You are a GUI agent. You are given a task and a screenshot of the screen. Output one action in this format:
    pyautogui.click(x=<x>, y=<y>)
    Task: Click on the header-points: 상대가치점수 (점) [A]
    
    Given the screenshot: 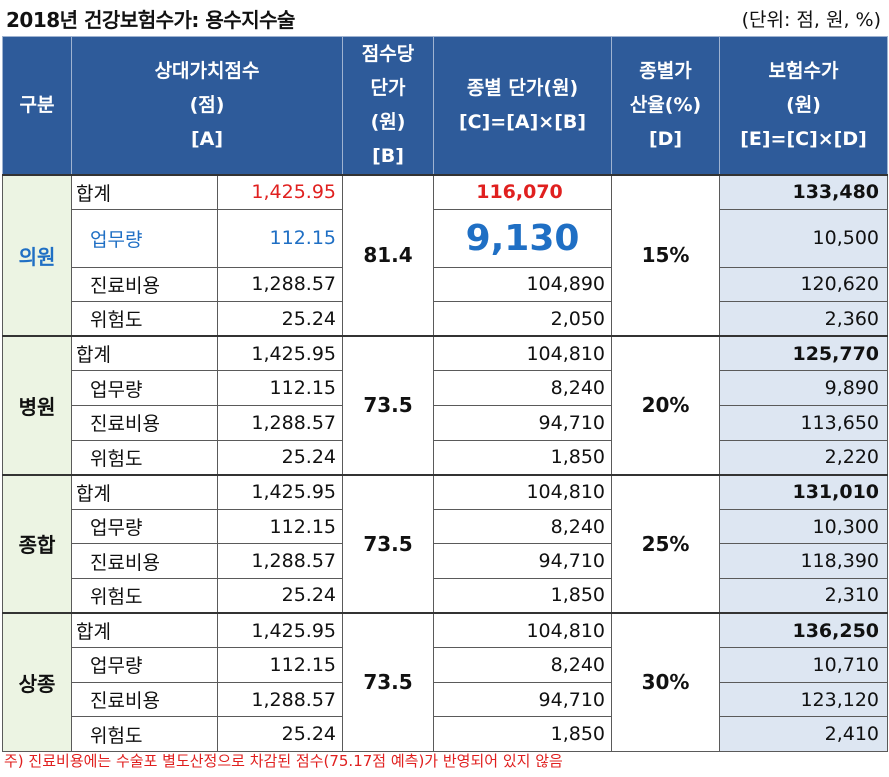 What is the action you would take?
    pyautogui.click(x=207, y=105)
    